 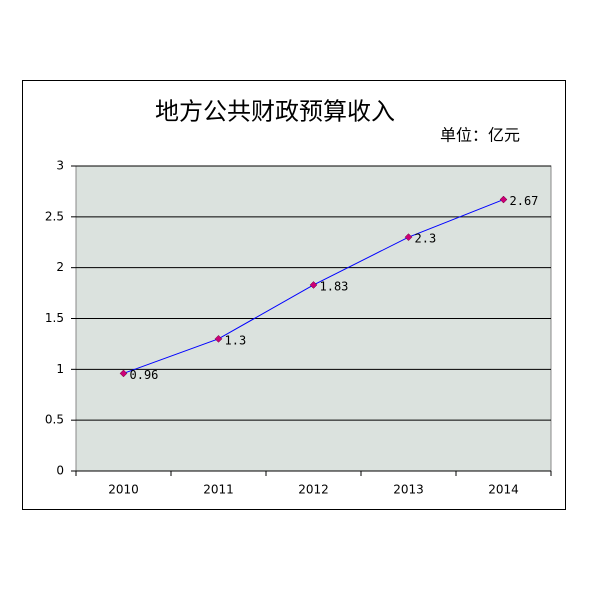 I want to click on y-tick-label: 2.5, so click(x=54, y=216).